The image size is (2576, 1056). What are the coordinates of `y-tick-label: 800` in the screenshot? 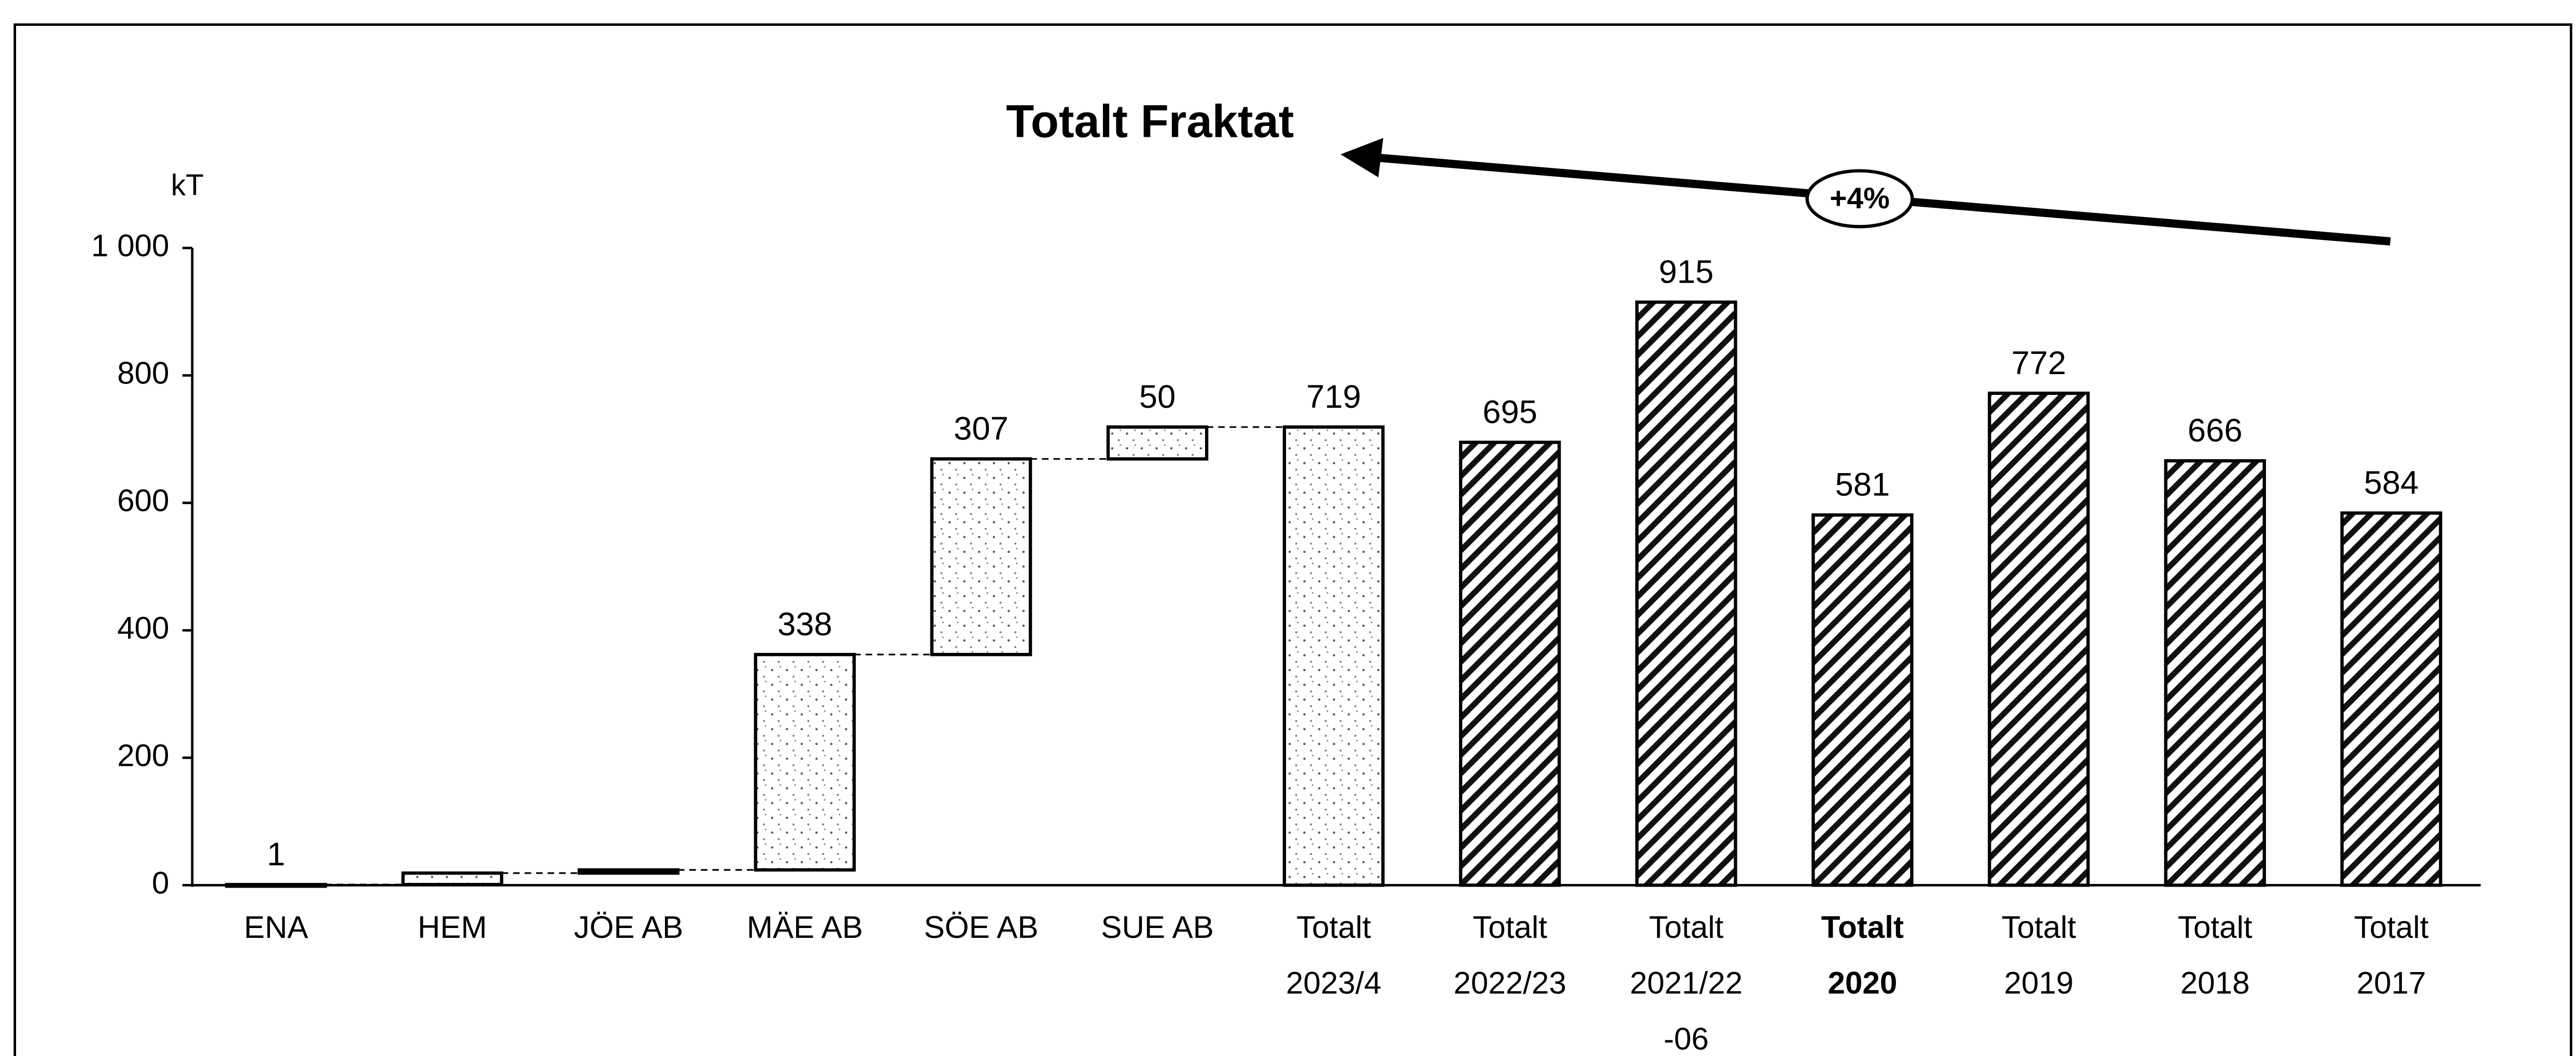 It's located at (143, 372).